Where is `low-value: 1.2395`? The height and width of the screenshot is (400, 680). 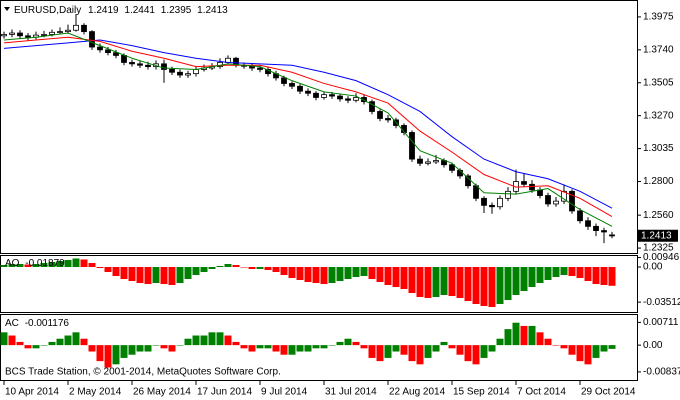
low-value: 1.2395 is located at coordinates (176, 10).